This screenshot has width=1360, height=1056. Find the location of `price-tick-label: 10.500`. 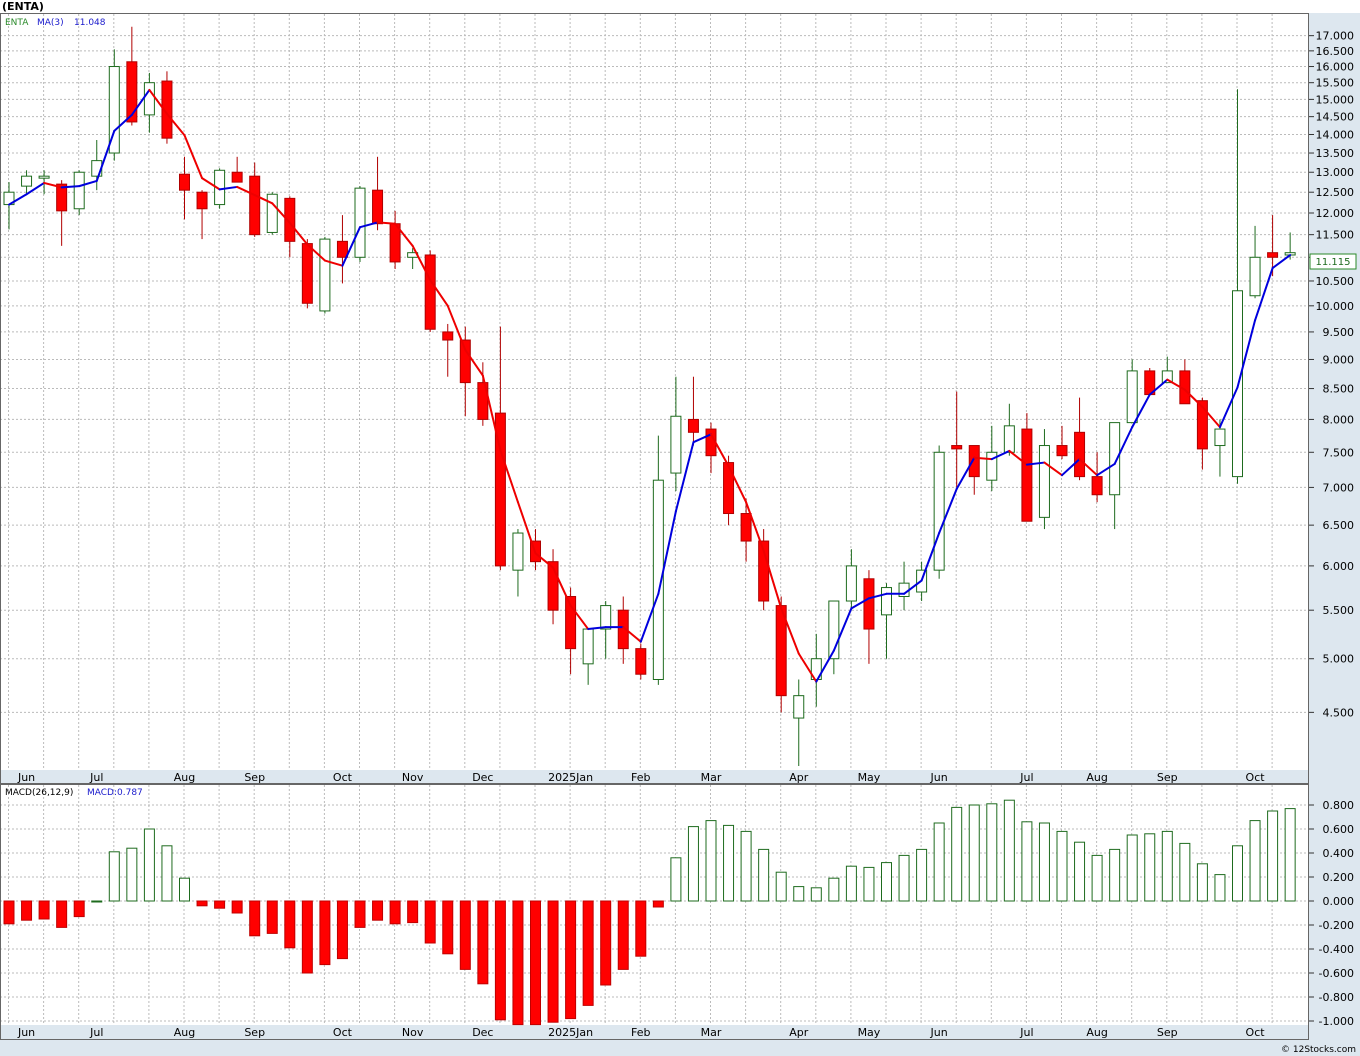

price-tick-label: 10.500 is located at coordinates (1335, 281).